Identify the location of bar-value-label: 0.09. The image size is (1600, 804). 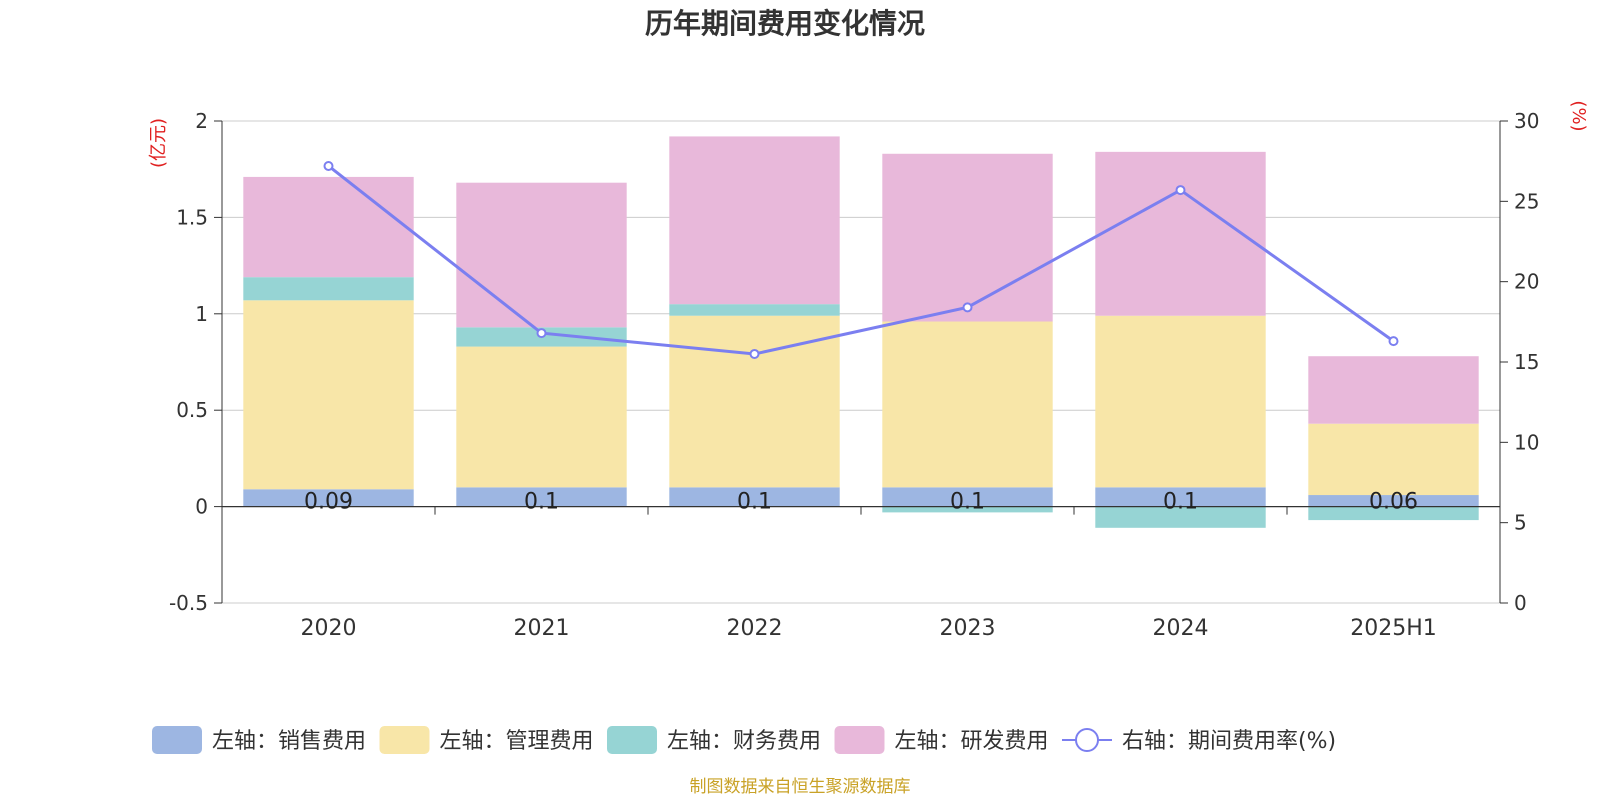
(328, 502).